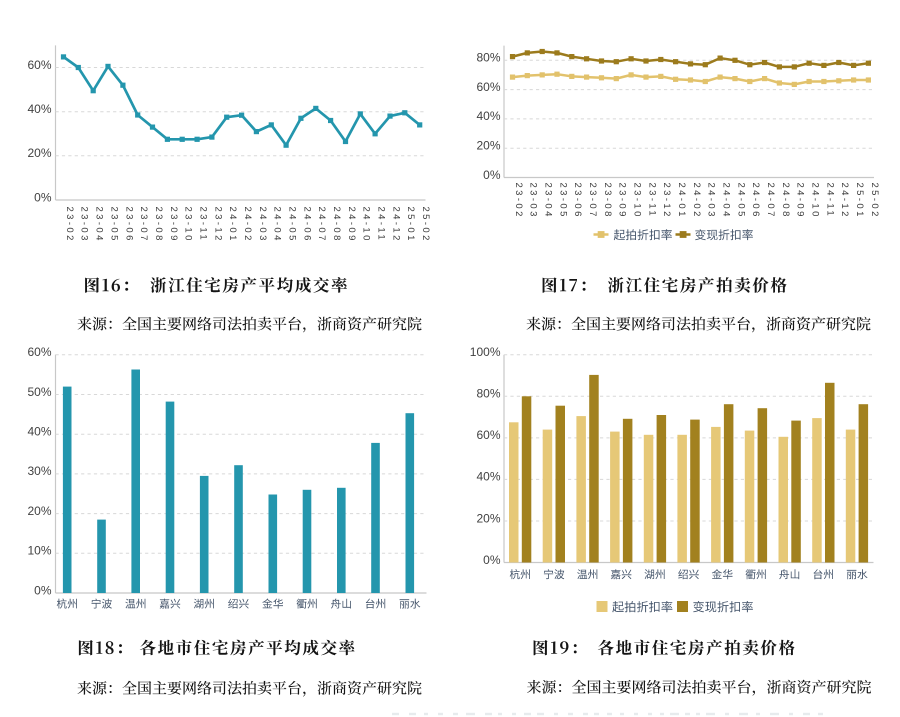 The height and width of the screenshot is (717, 900). Describe the element at coordinates (39, 551) in the screenshot. I see `svg-text: 10%` at that location.